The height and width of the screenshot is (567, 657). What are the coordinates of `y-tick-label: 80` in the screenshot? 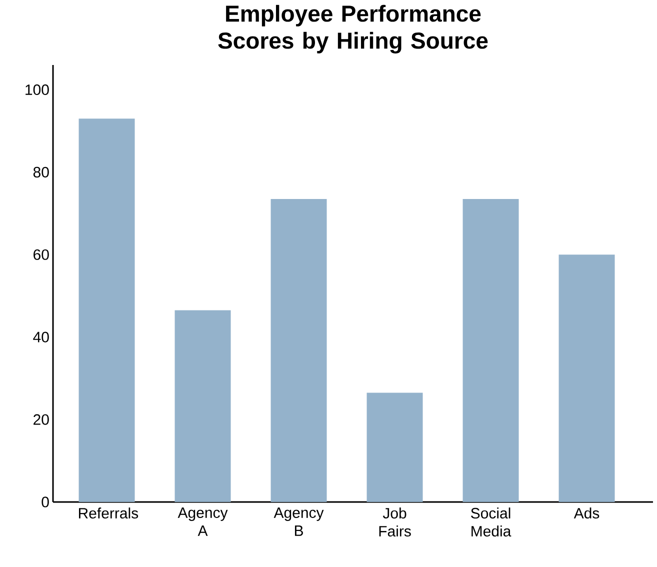 It's located at (41, 172).